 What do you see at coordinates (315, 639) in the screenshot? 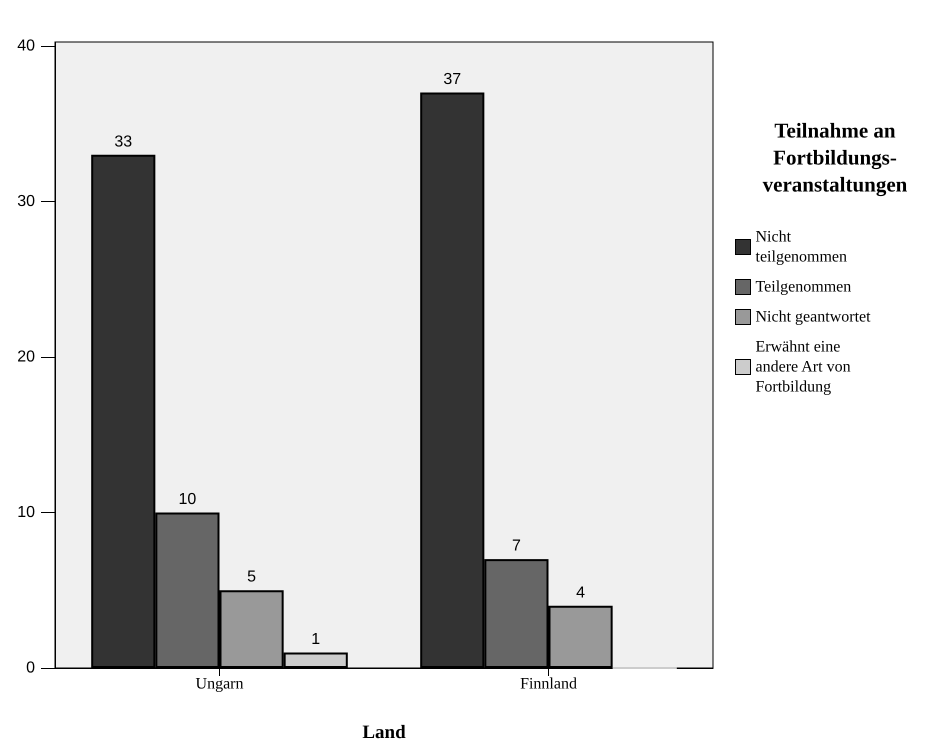
I see `data-label: 1` at bounding box center [315, 639].